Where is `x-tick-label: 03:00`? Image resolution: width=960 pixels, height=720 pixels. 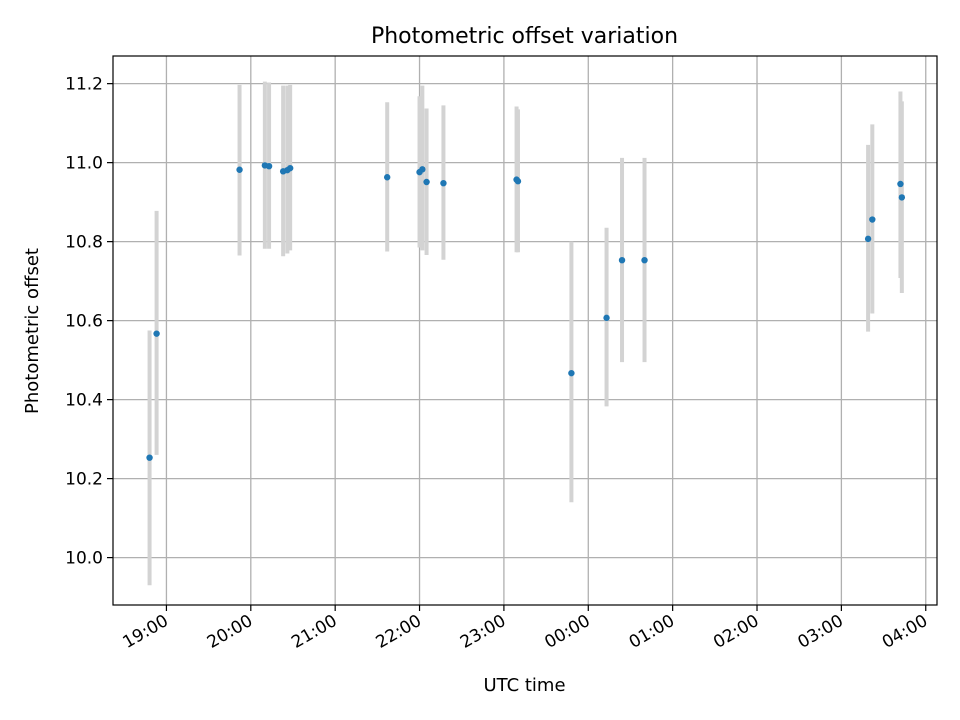
x-tick-label: 03:00 is located at coordinates (820, 632).